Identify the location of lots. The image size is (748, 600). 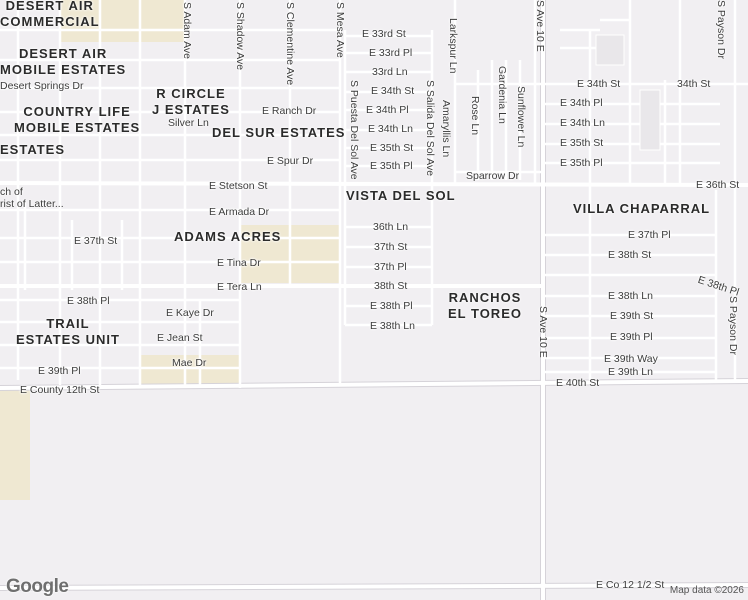
(628, 92).